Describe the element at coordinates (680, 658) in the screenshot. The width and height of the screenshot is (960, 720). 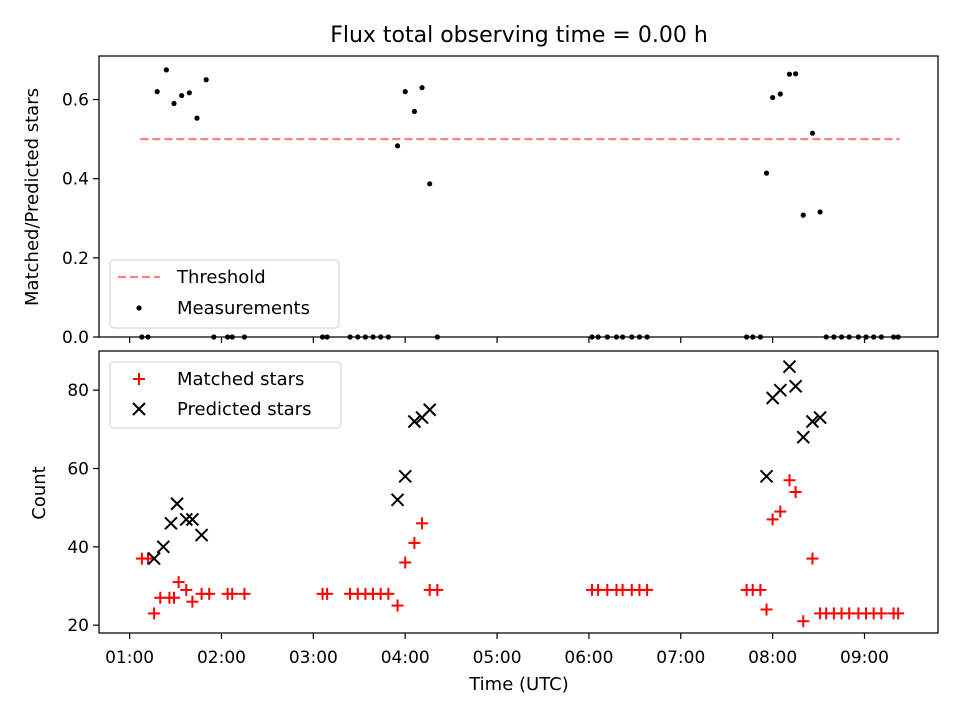
I see `bottom-x-tick-label: 07:00` at that location.